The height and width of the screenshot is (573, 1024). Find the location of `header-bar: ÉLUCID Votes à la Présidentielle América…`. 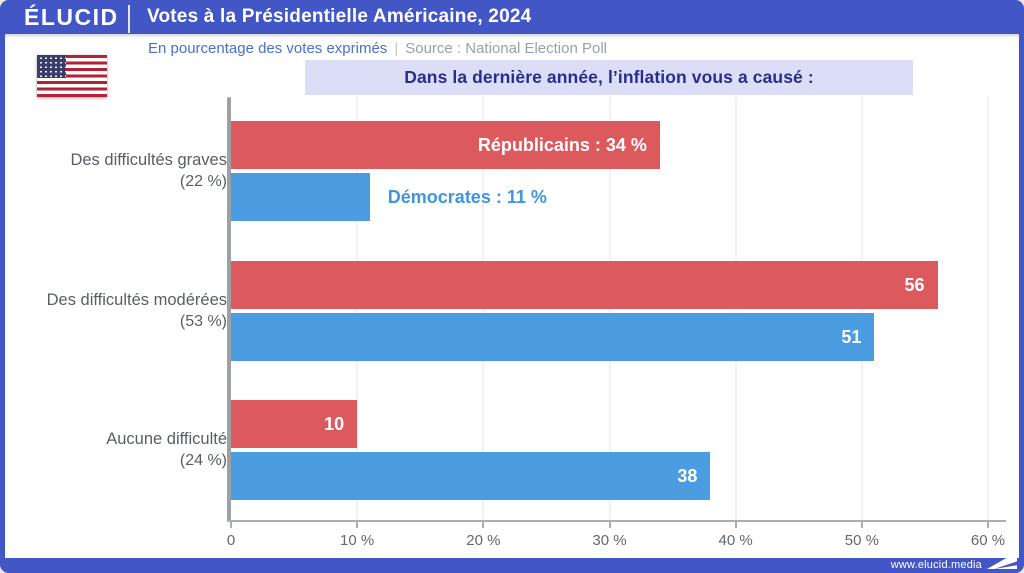

header-bar: ÉLUCID Votes à la Présidentielle América… is located at coordinates (512, 17).